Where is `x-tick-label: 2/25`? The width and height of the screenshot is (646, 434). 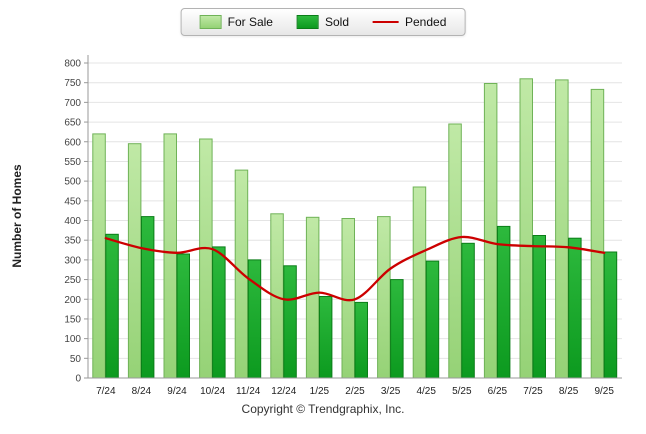 x-tick-label: 2/25 is located at coordinates (355, 391).